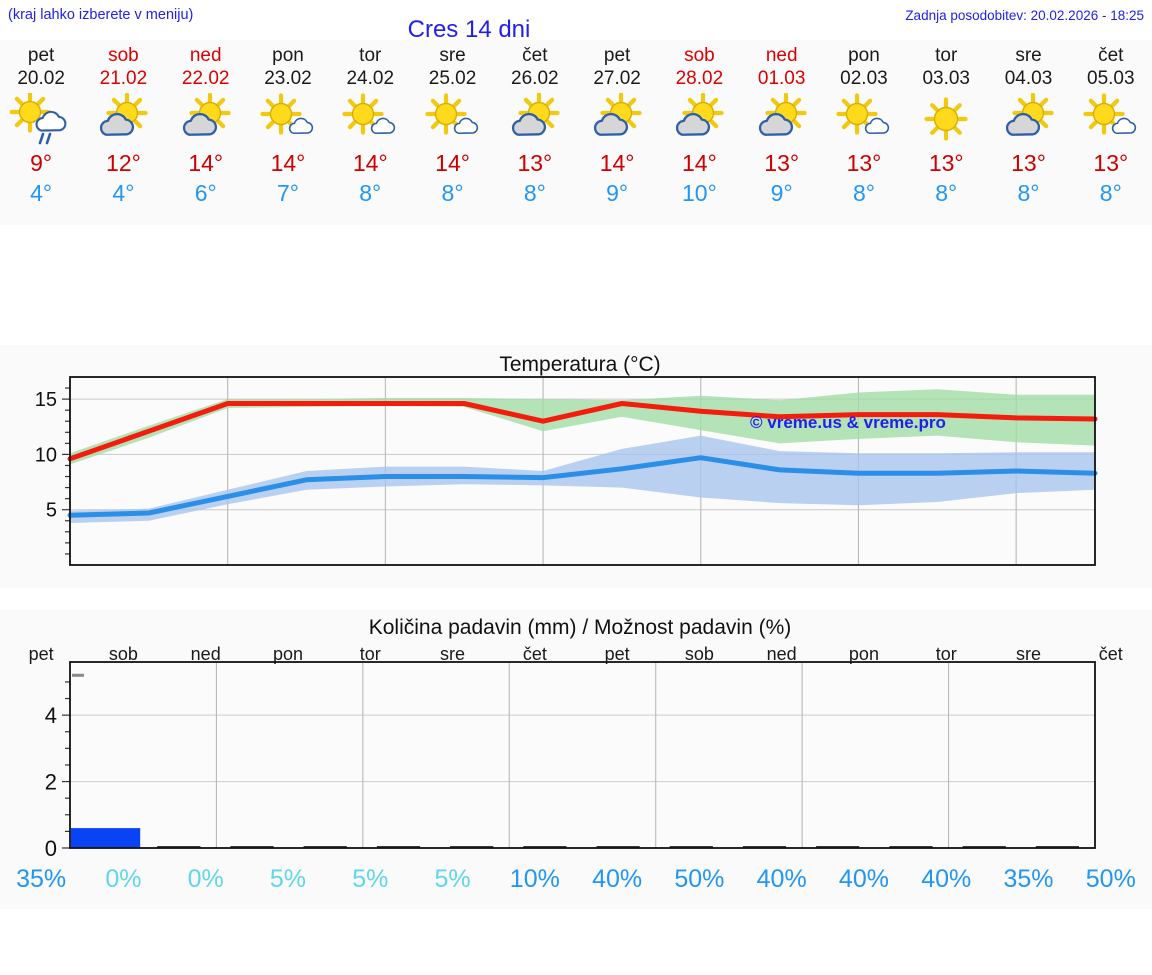  I want to click on forecast-day-column: sob 21.02 12° 4°, so click(123, 132).